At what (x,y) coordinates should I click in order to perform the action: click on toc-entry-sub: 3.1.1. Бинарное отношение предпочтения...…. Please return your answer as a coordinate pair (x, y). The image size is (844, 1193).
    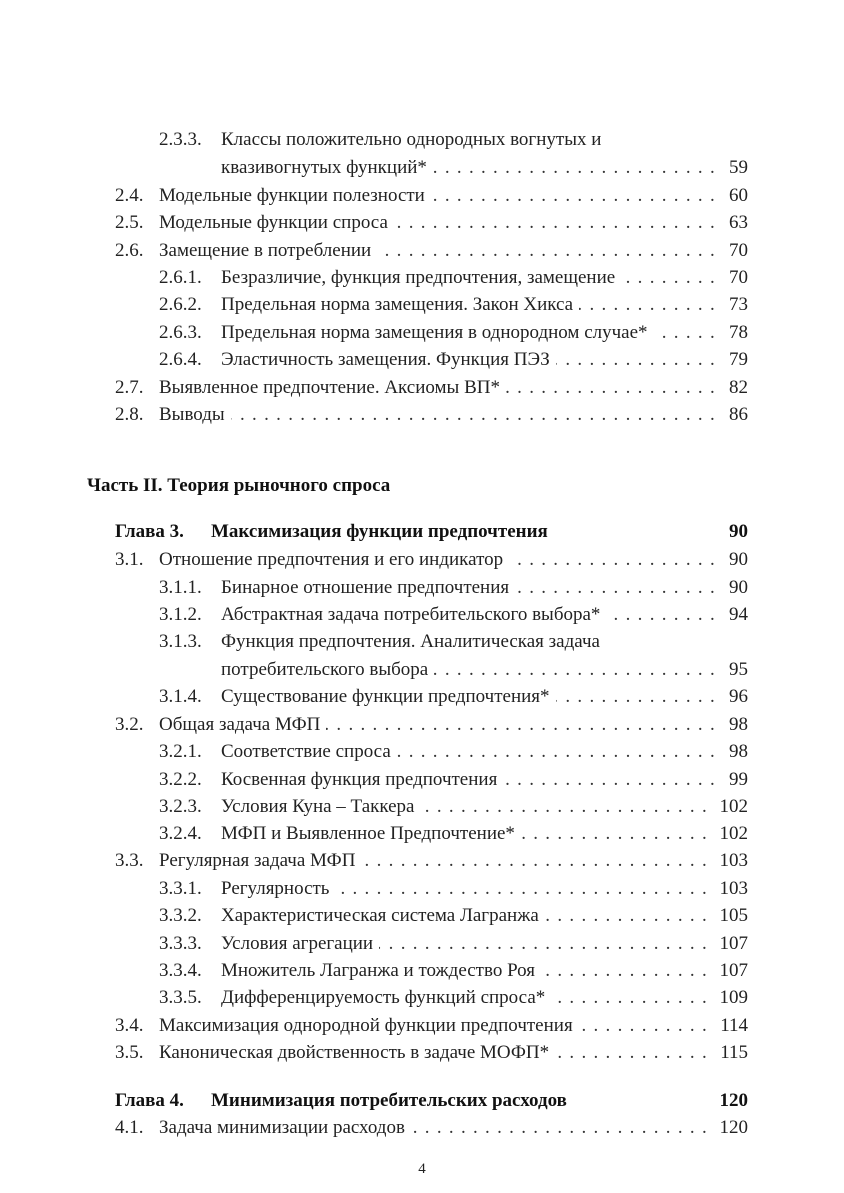
    Looking at the image, I should click on (422, 588).